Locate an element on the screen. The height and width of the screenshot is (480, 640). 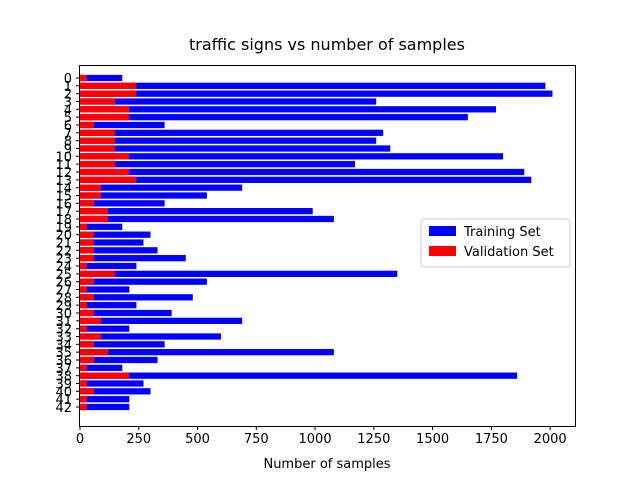
y-tick-label: 11 is located at coordinates (63, 165).